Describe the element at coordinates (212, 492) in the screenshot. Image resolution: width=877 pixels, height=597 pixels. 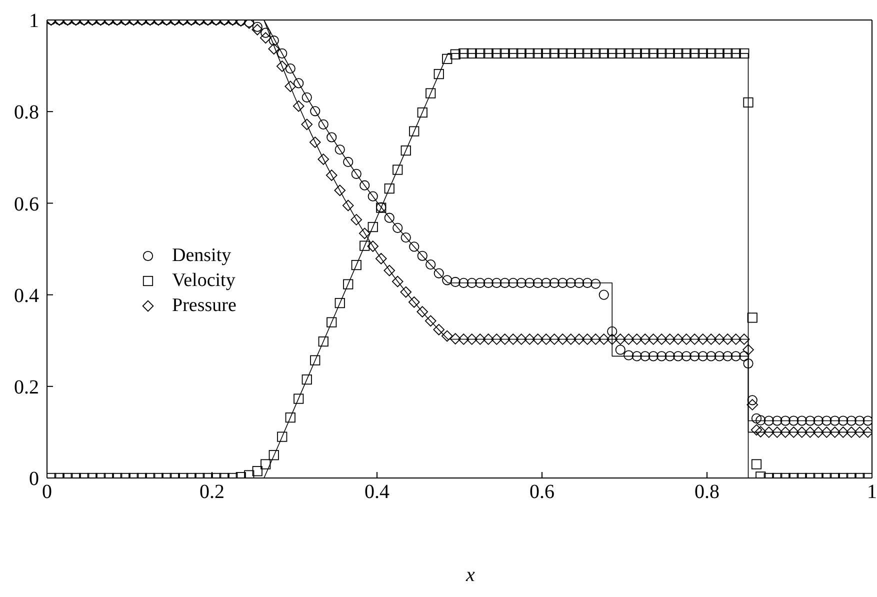
I see `x-tick-label: 0.2` at that location.